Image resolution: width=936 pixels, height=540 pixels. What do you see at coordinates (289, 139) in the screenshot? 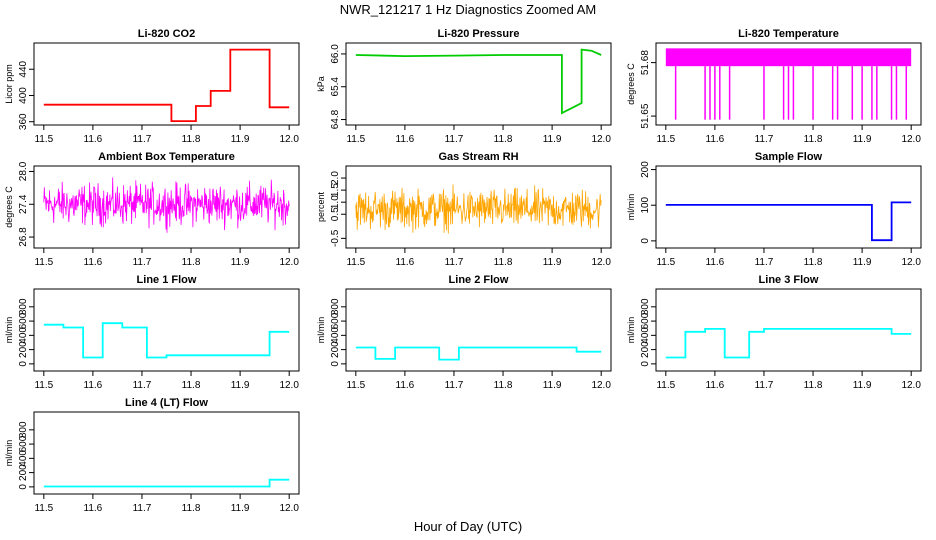
I see `panel-1-x-tick-label: 12.0` at bounding box center [289, 139].